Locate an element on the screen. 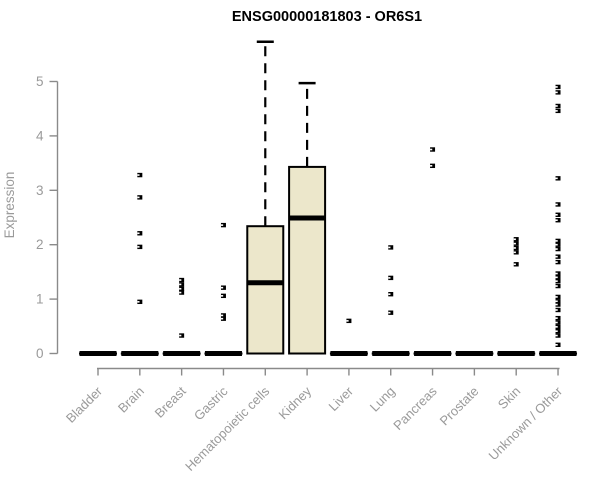  box-gastric is located at coordinates (223, 289).